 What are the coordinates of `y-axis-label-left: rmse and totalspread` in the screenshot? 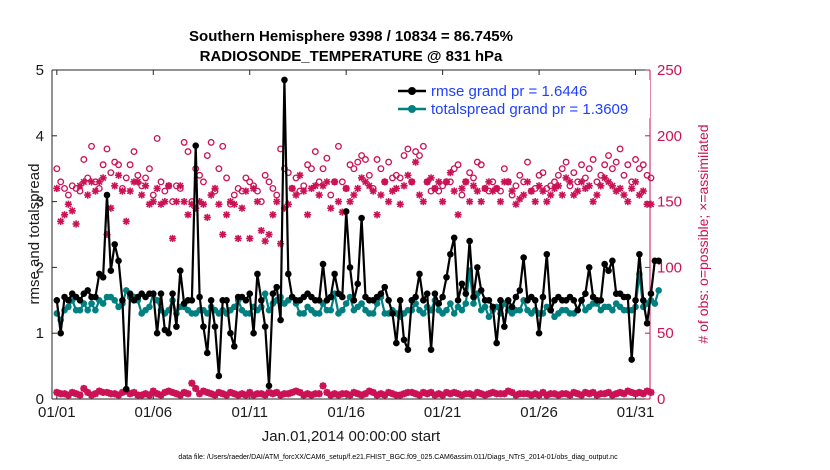 It's located at (34, 234).